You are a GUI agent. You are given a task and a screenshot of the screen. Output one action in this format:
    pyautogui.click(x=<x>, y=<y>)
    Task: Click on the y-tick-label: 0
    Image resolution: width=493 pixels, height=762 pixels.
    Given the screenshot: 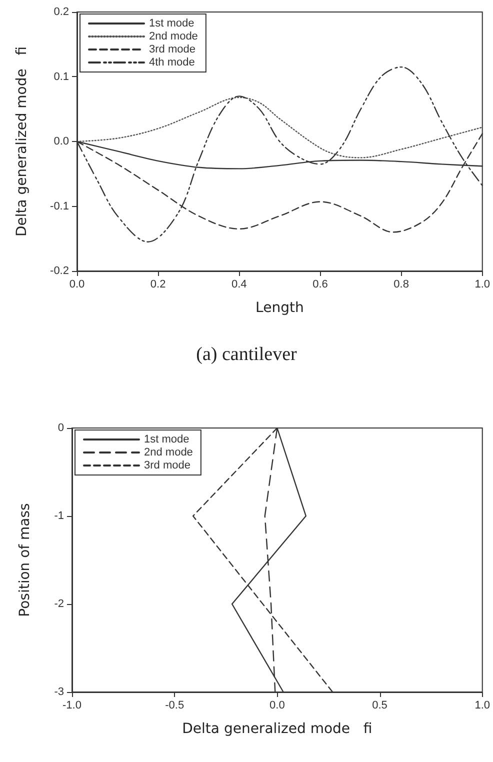 What is the action you would take?
    pyautogui.click(x=61, y=428)
    